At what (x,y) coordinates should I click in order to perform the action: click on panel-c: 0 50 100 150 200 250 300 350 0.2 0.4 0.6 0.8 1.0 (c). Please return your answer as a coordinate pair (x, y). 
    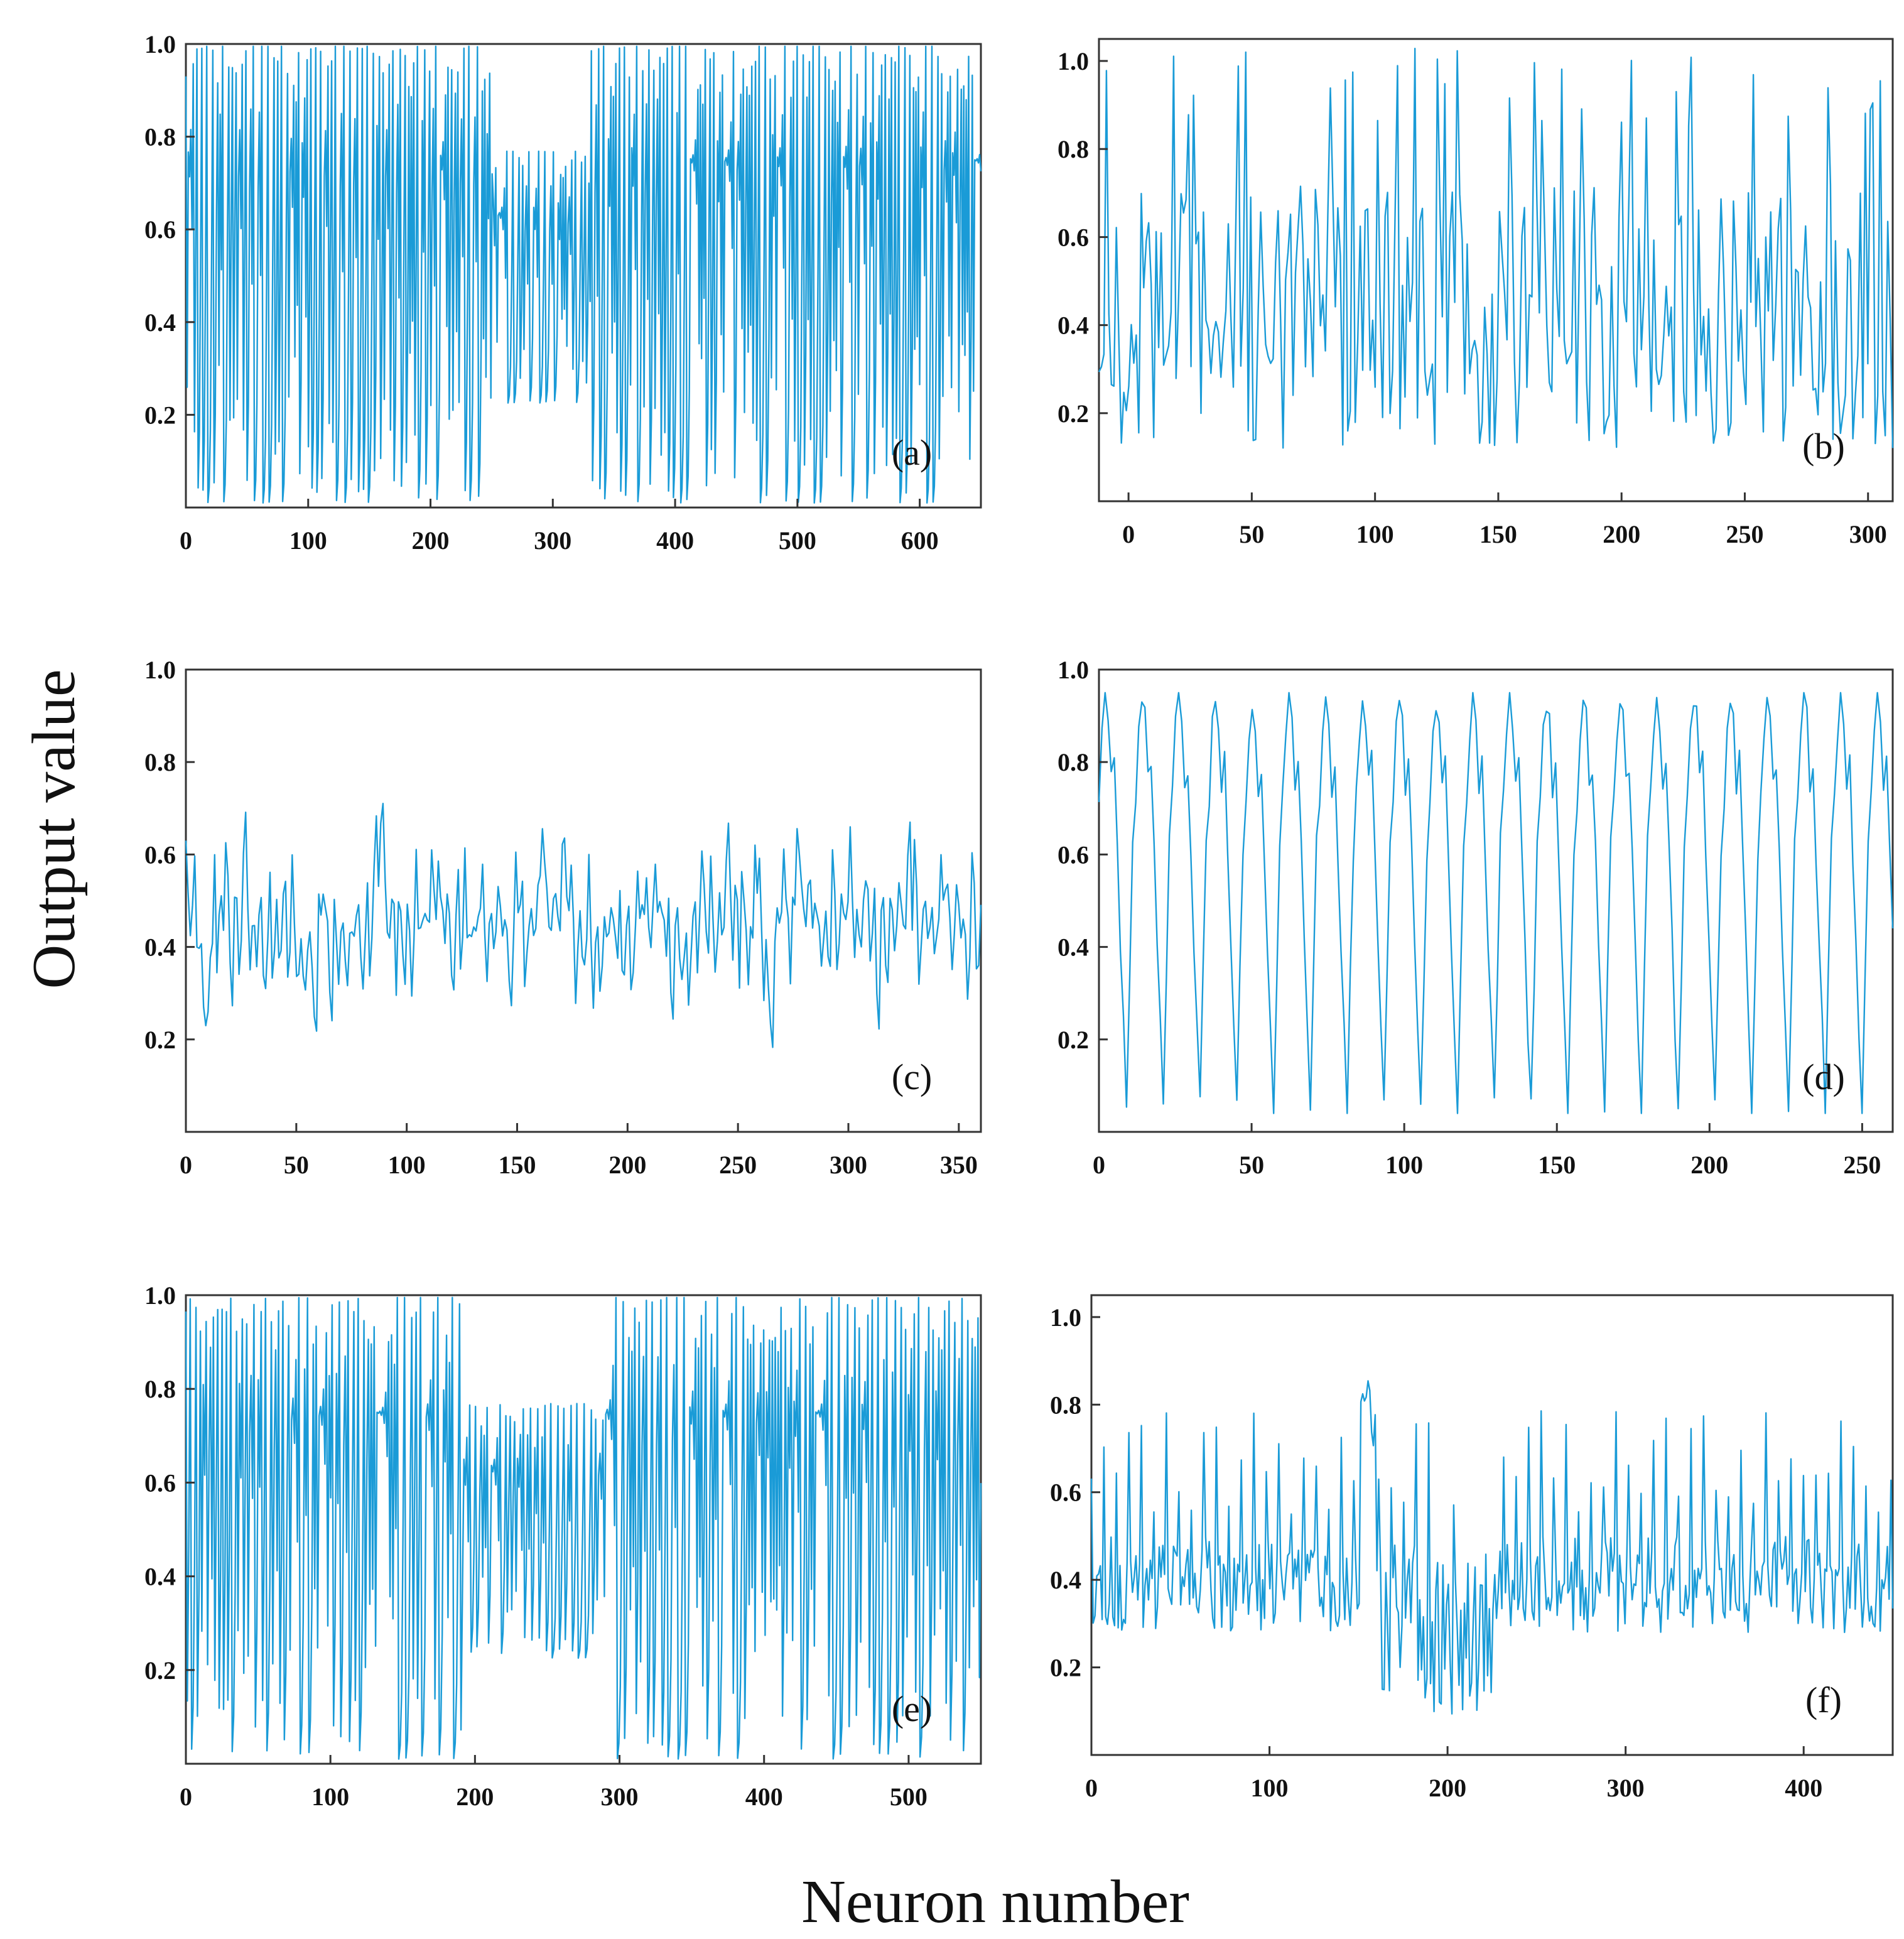
    Looking at the image, I should click on (563, 917).